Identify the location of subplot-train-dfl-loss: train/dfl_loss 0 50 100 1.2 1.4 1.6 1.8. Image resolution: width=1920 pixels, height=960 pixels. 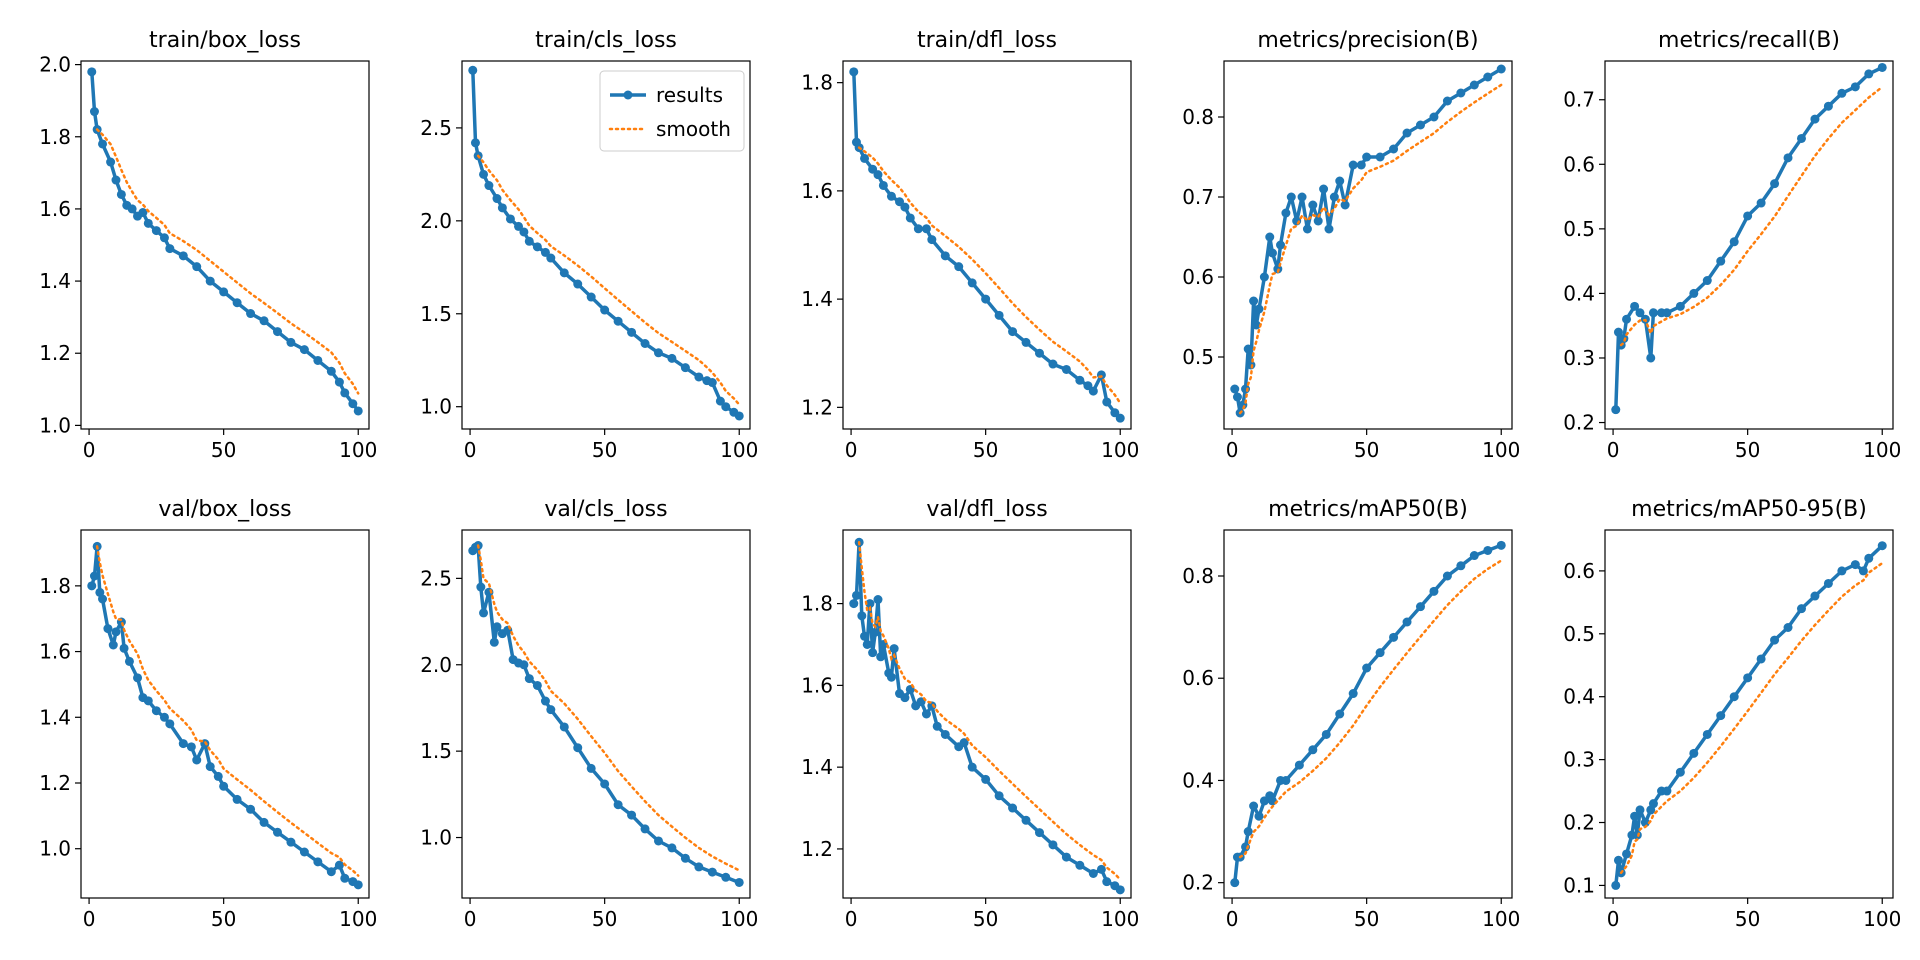
(970, 245).